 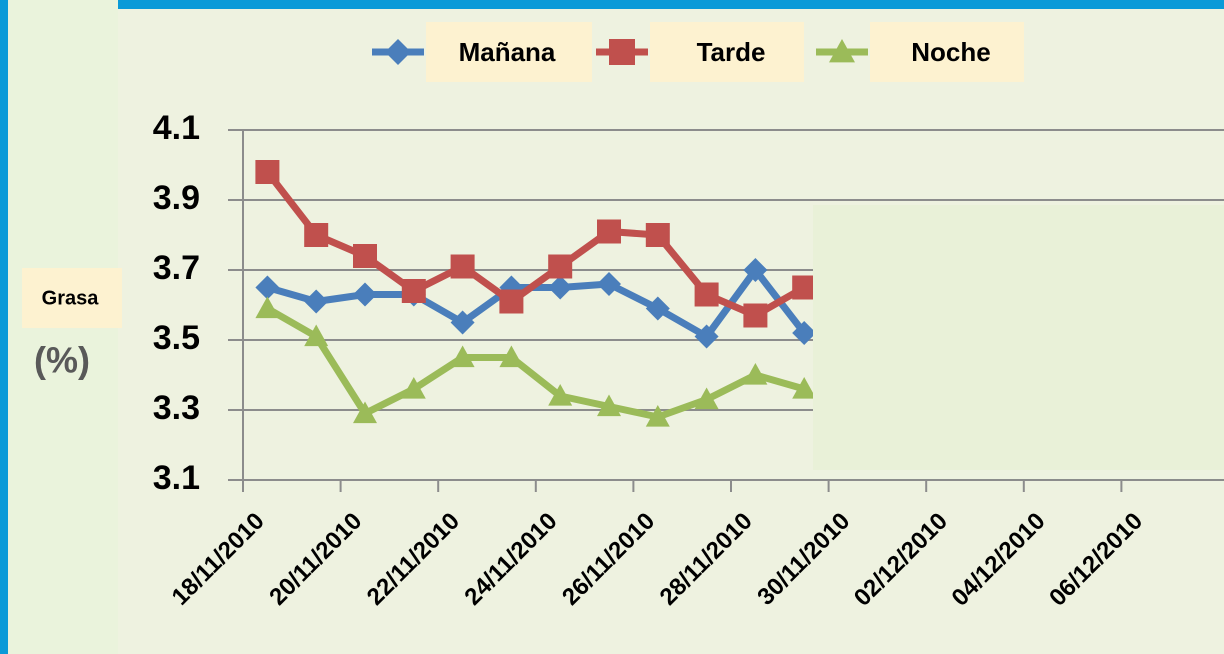 What do you see at coordinates (176, 198) in the screenshot?
I see `y-tick-label: 3.9` at bounding box center [176, 198].